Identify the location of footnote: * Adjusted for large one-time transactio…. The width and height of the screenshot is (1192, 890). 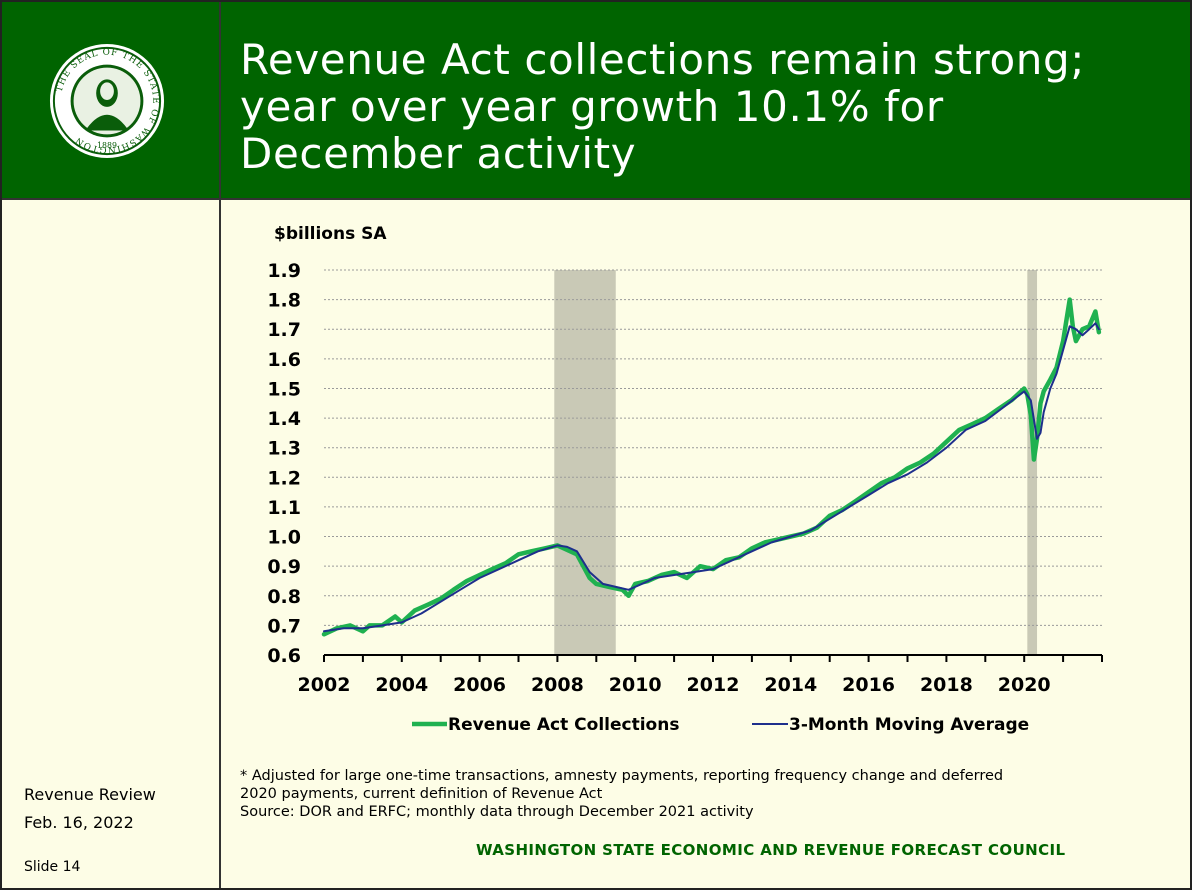
(705, 794).